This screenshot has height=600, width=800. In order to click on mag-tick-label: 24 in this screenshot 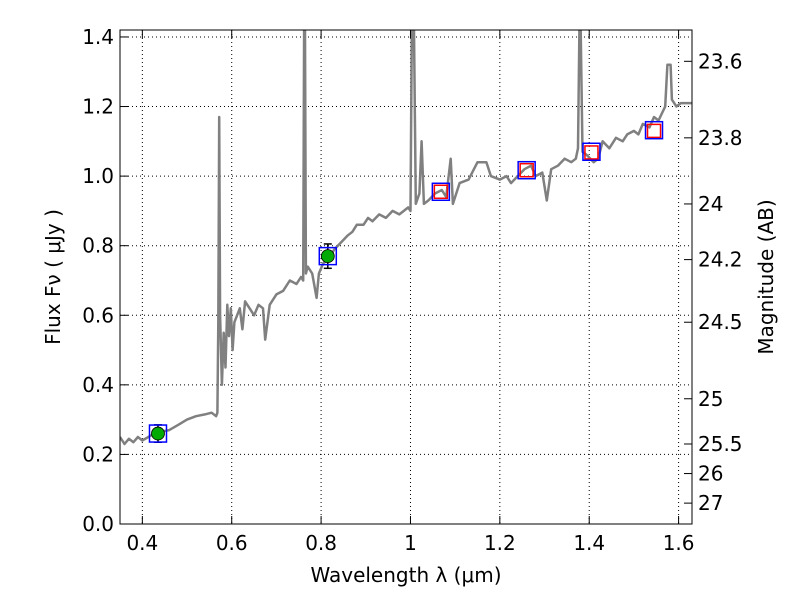, I will do `click(710, 204)`.